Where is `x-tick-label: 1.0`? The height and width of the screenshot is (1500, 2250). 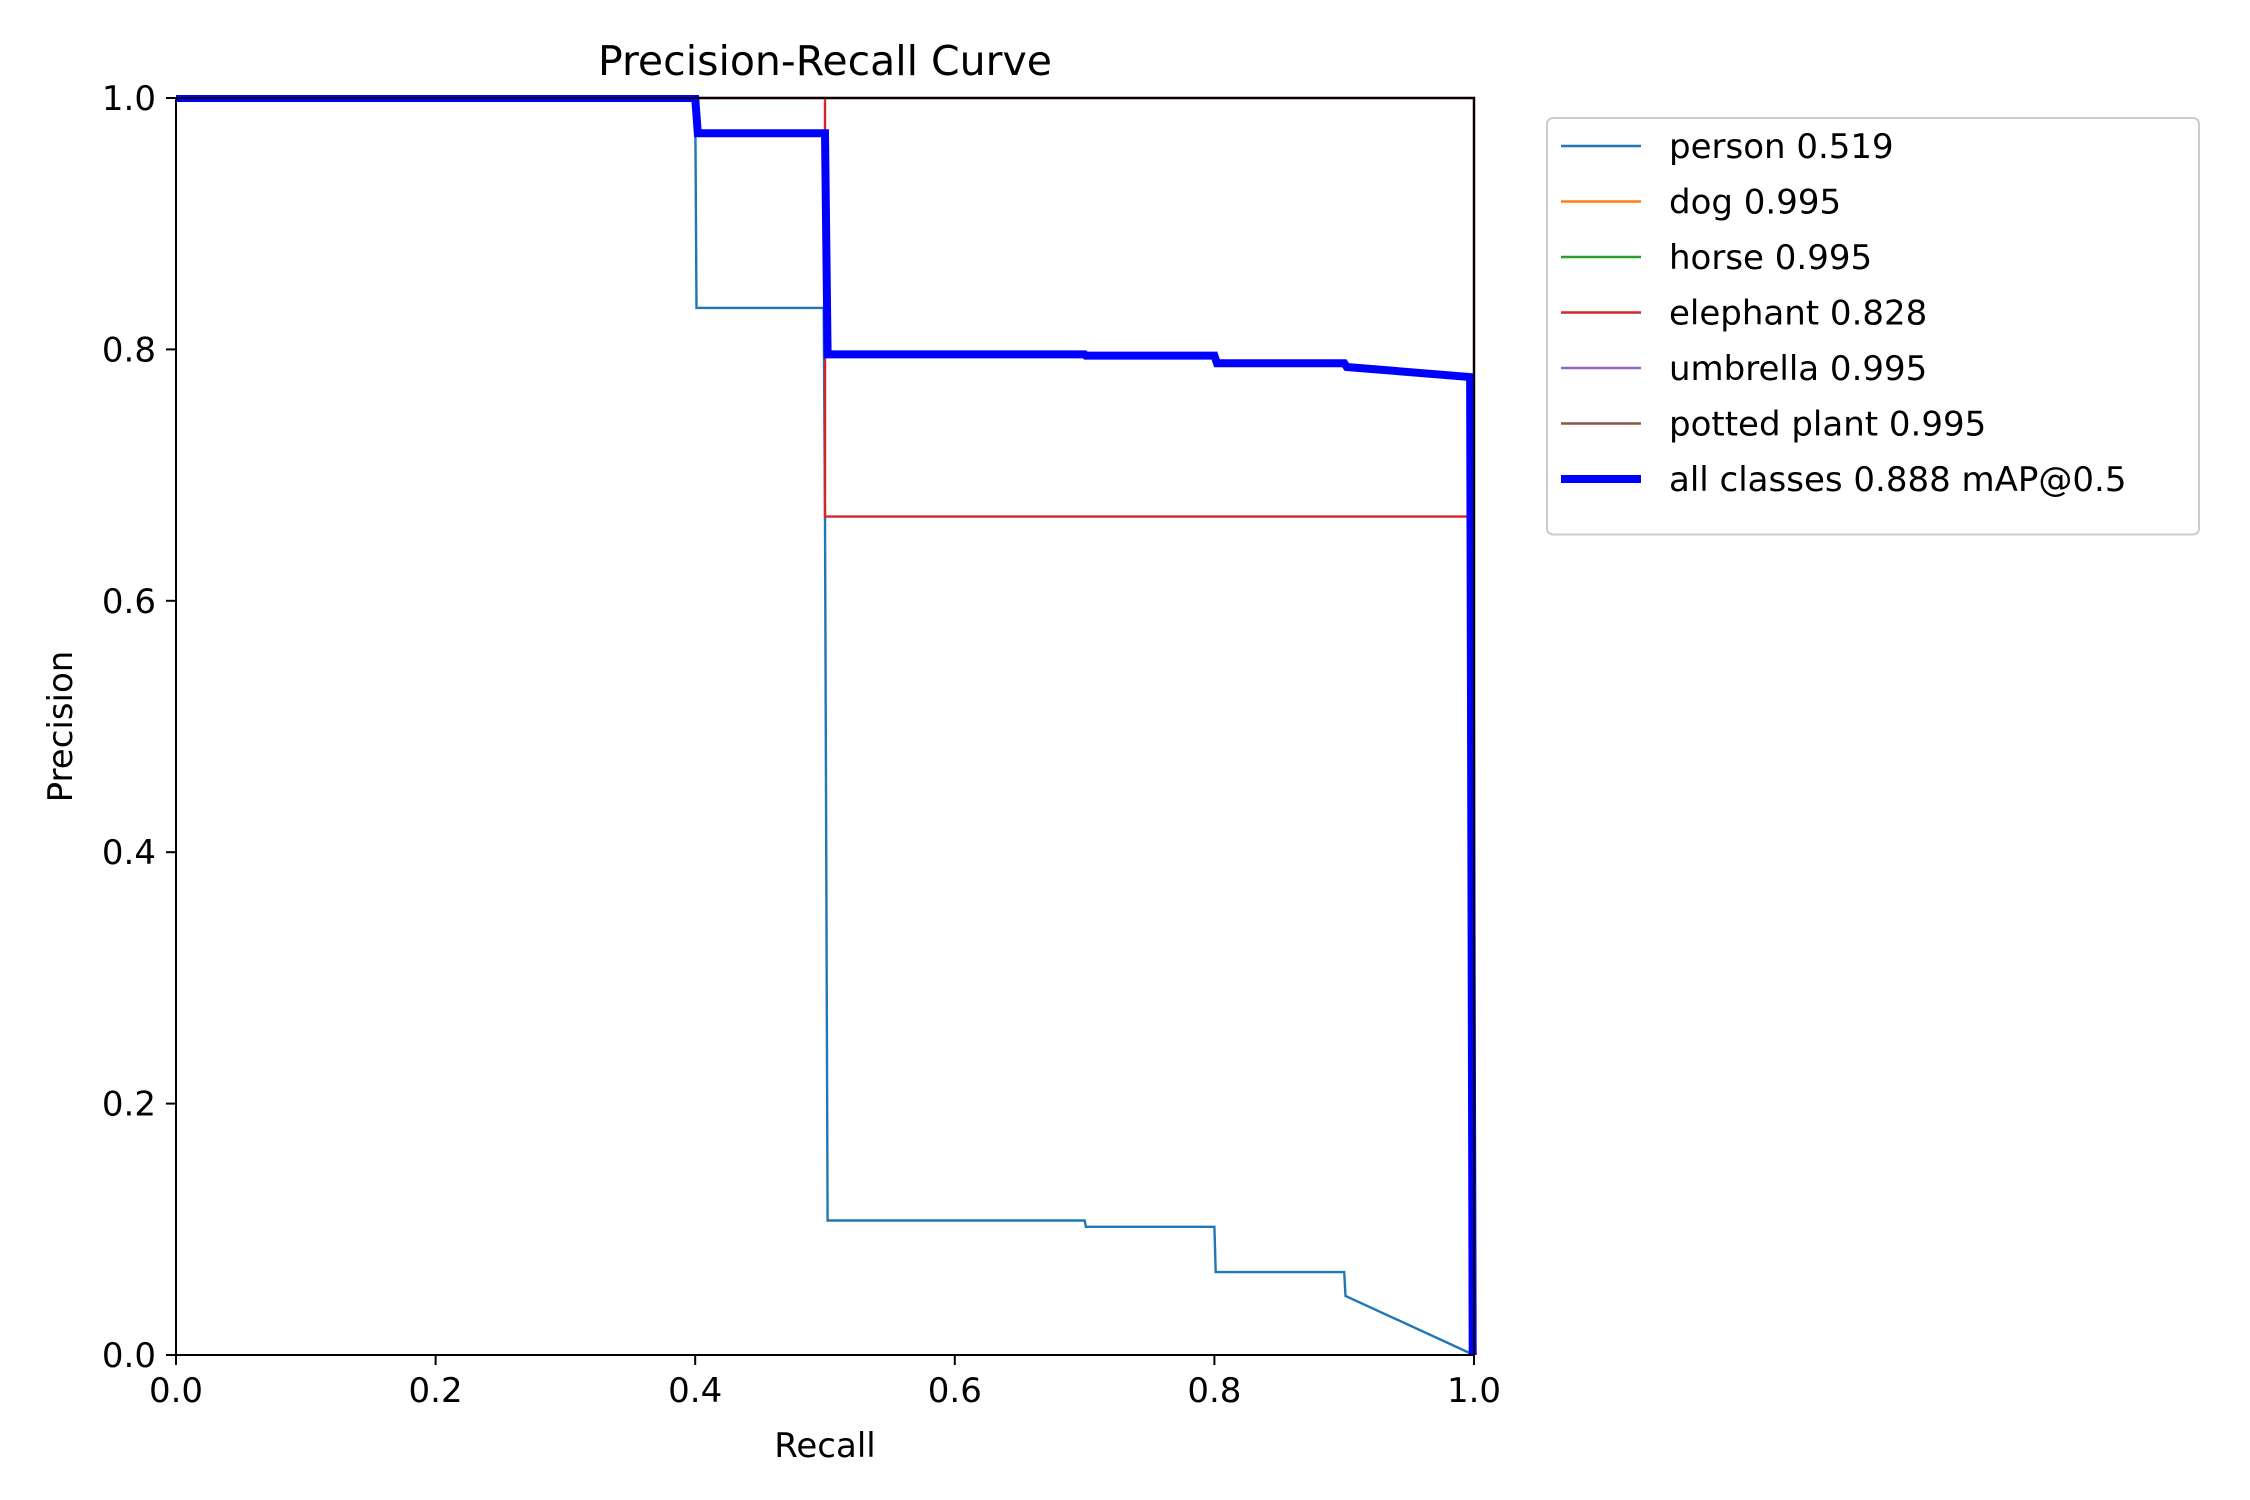
x-tick-label: 1.0 is located at coordinates (1474, 1391).